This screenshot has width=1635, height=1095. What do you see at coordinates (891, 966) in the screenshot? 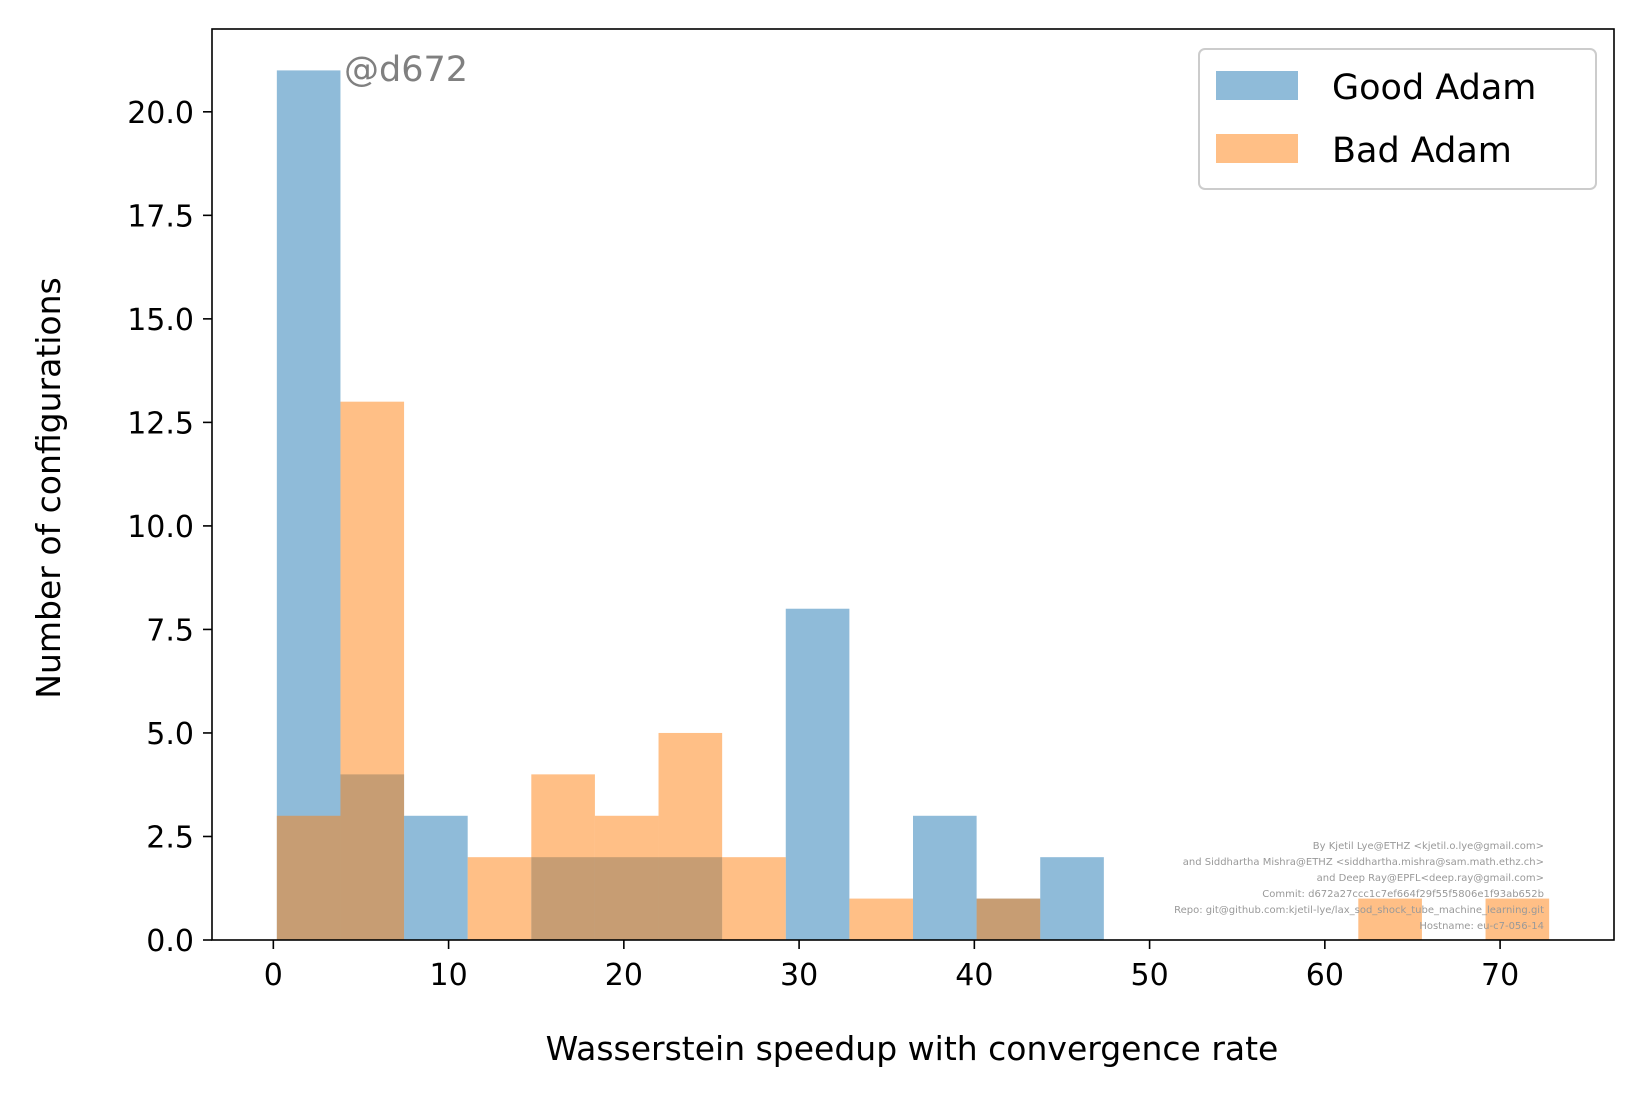
I see `x-axis-ticks: 0 10 20 30 40 50 60 70` at bounding box center [891, 966].